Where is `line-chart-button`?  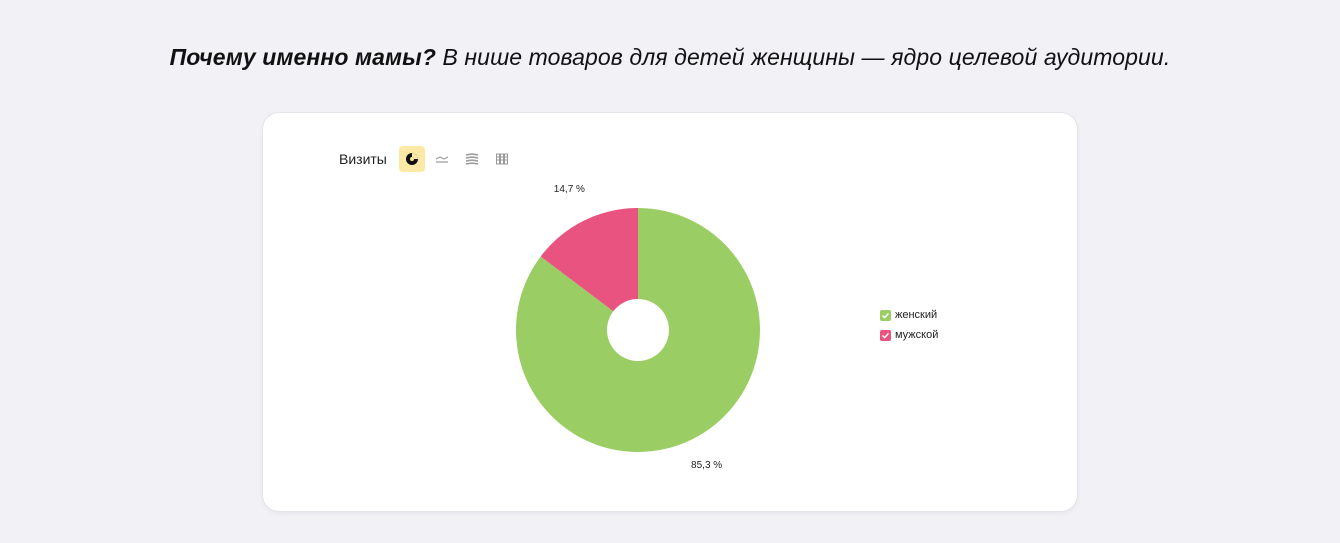
line-chart-button is located at coordinates (442, 159).